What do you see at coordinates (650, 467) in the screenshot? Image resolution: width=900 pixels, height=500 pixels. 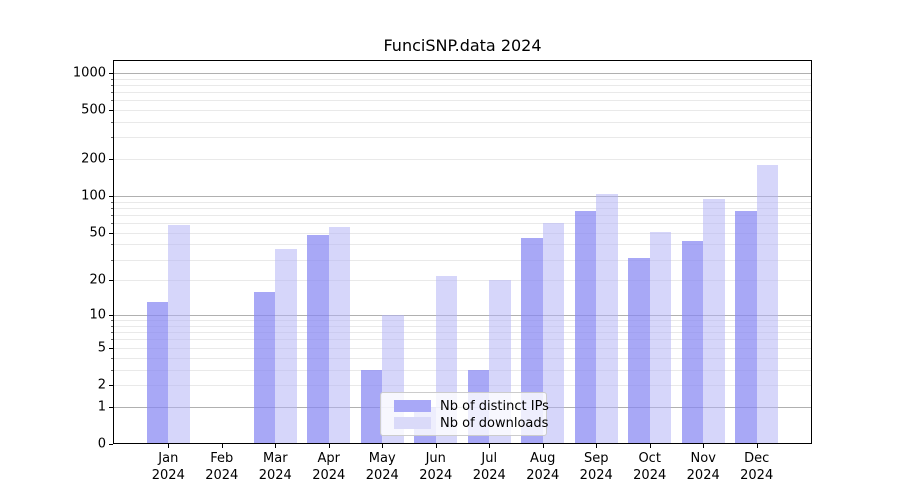 I see `x-tick-label: Oct 2024` at bounding box center [650, 467].